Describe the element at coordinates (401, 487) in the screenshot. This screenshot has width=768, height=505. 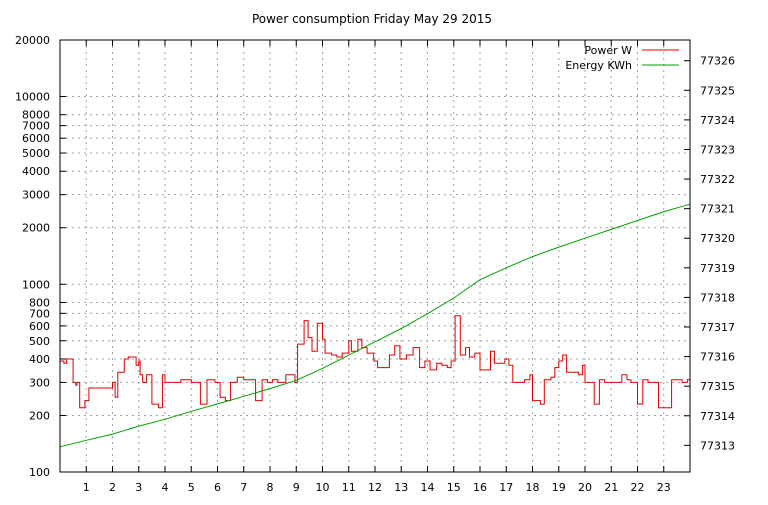
I see `x-tick-label: 13` at that location.